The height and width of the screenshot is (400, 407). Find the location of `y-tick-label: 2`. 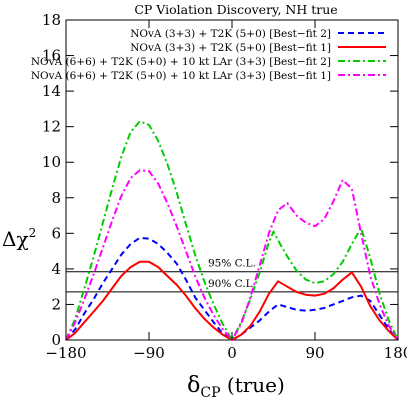

y-tick-label: 2 is located at coordinates (56, 304).